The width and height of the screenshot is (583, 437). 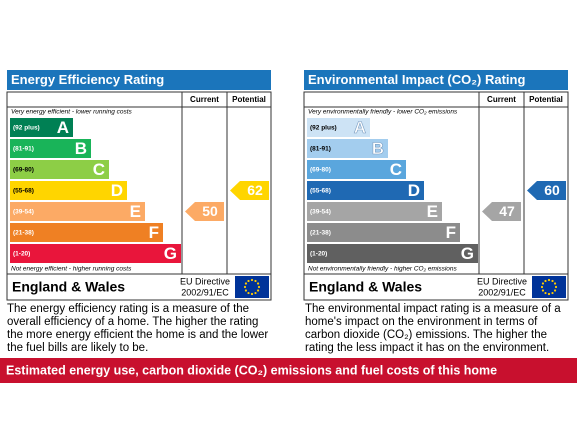 I want to click on rating-value: 62, so click(x=255, y=190).